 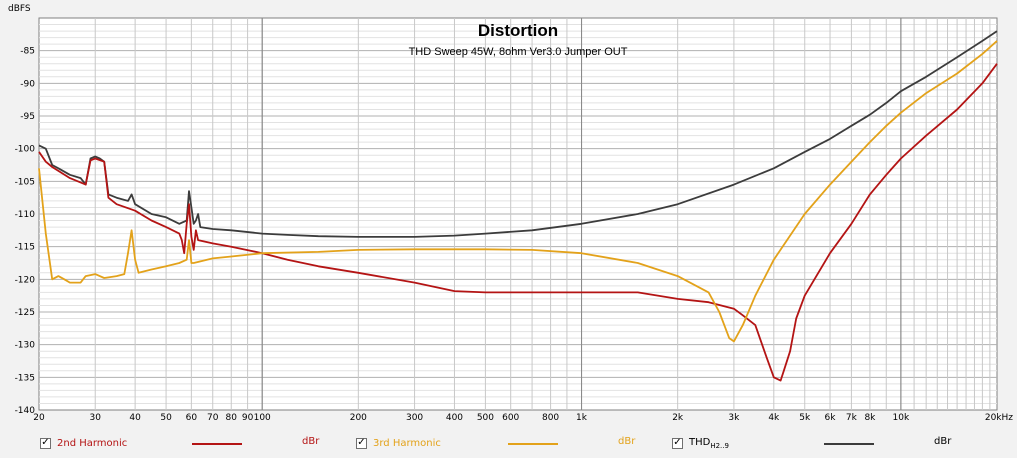 What do you see at coordinates (719, 445) in the screenshot?
I see `legend-label-thd-sub: H2..9` at bounding box center [719, 445].